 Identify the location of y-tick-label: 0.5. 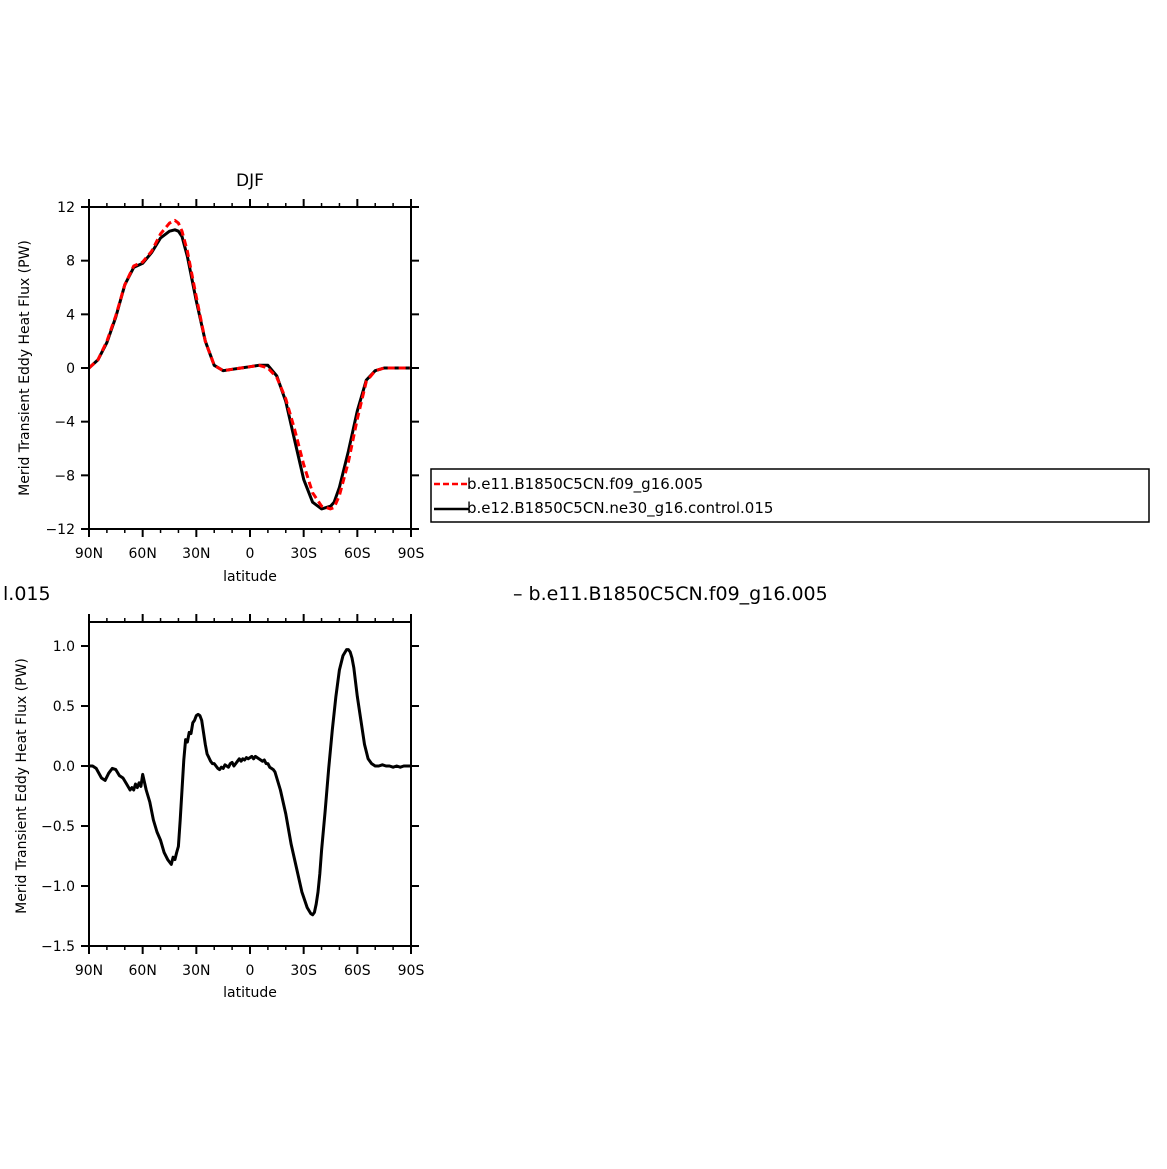
(64, 707).